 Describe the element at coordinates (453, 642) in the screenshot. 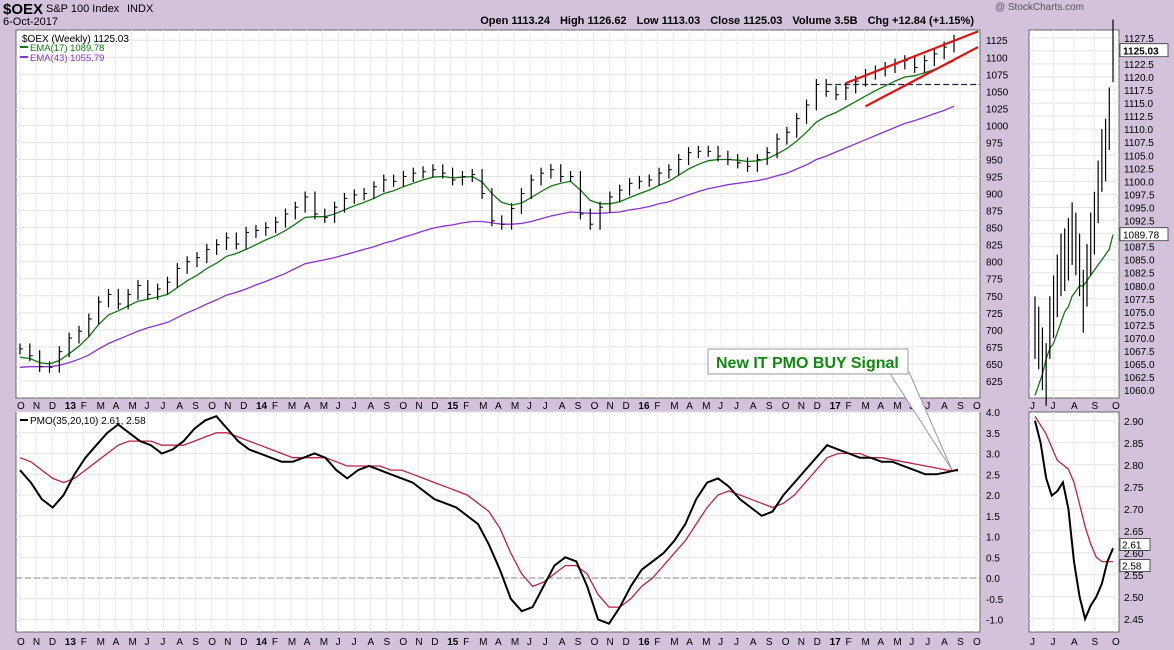

I see `pmo-x-tick-label: 15` at that location.